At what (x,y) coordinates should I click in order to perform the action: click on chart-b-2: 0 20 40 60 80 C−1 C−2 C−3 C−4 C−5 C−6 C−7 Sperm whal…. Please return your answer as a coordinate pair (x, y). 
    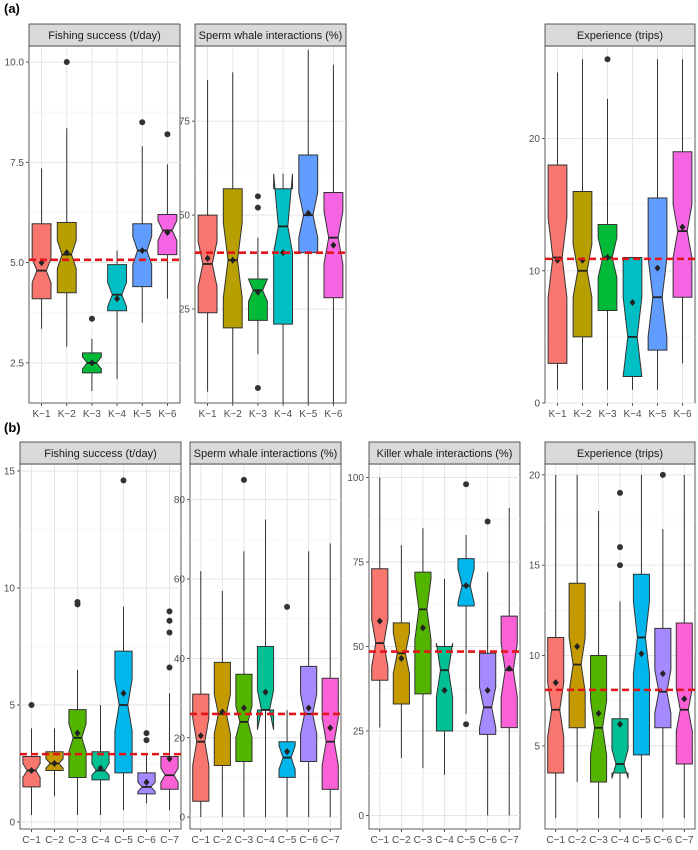
    Looking at the image, I should click on (258, 643).